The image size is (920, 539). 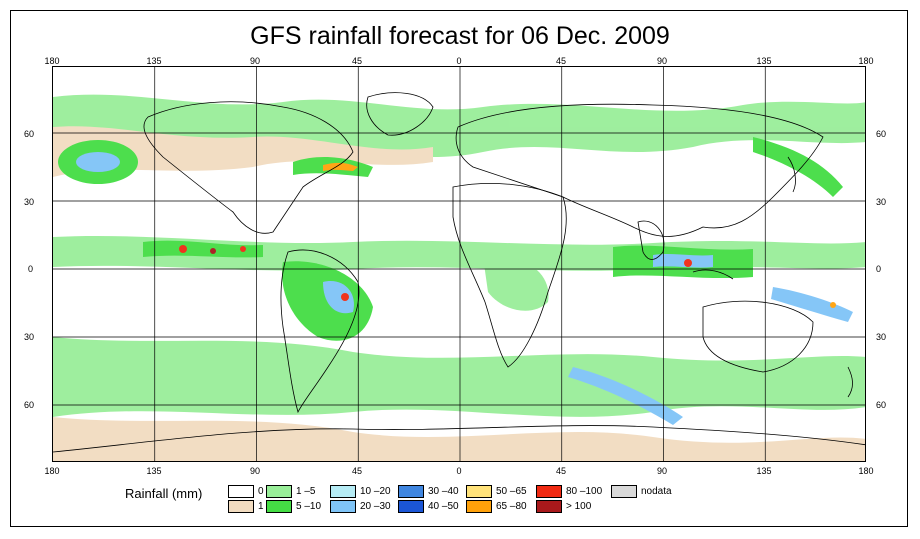 What do you see at coordinates (309, 506) in the screenshot?
I see `legend-label: 5 –10` at bounding box center [309, 506].